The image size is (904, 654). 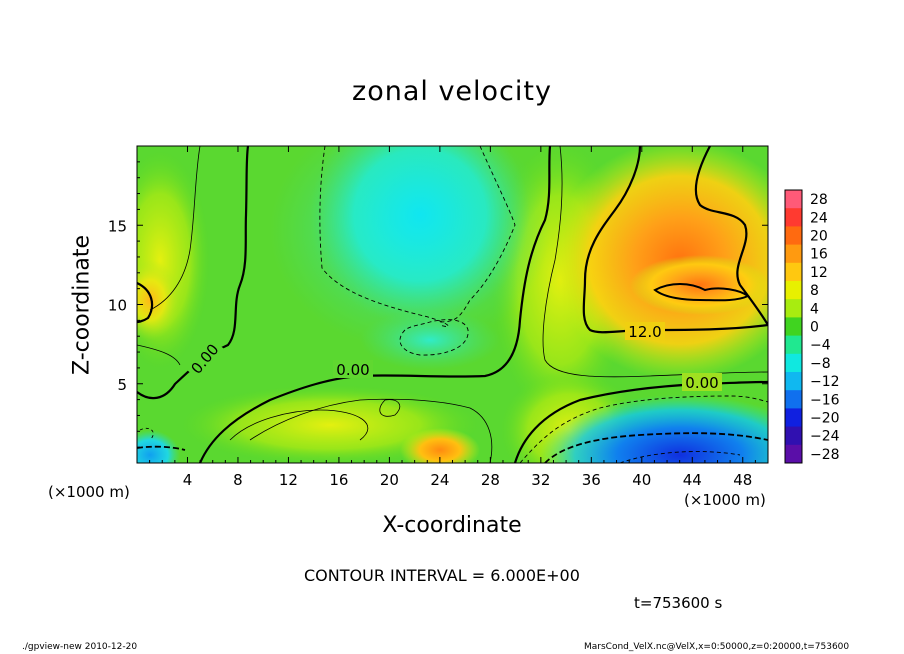 I want to click on colorbar-tick-label: 0, so click(x=814, y=328).